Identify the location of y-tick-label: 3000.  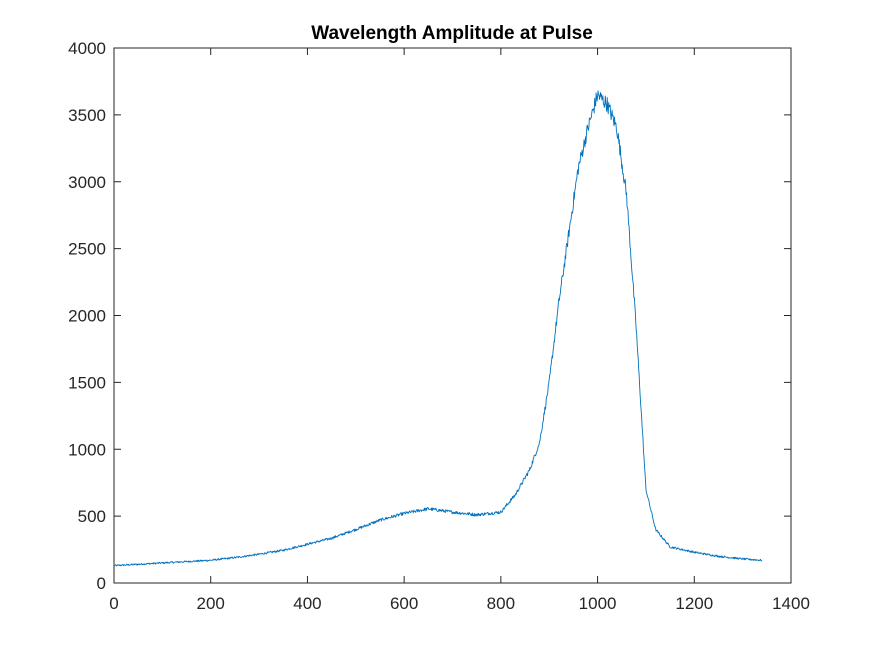
(87, 182).